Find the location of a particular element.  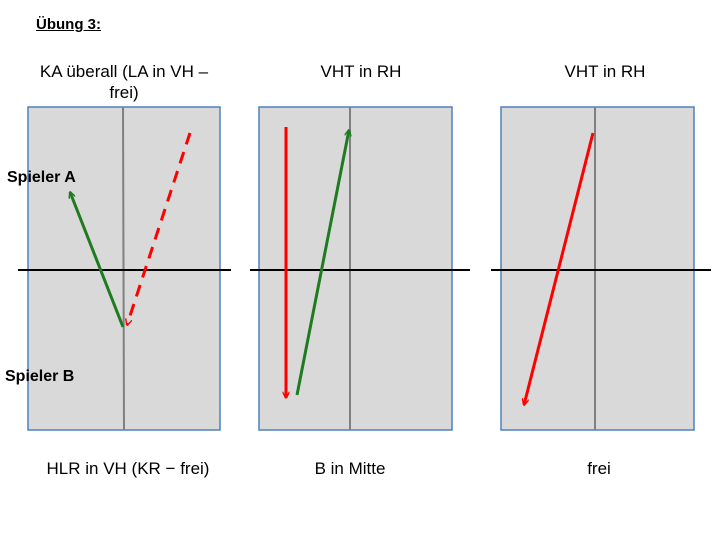

red-dashed-arrow is located at coordinates (159, 228).